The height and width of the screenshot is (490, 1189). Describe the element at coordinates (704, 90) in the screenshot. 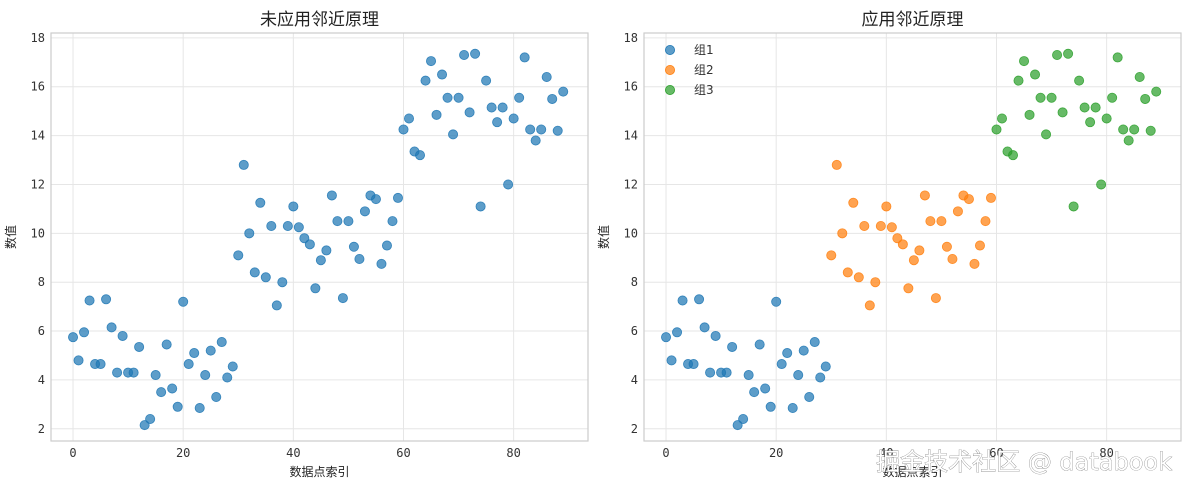

I see `legend-label: 组3` at that location.